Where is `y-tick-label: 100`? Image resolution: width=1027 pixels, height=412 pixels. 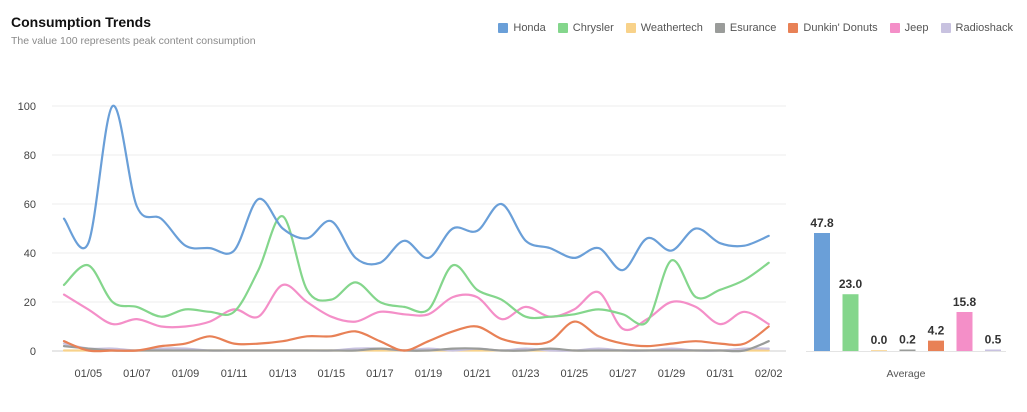
y-tick-label: 100 is located at coordinates (27, 107).